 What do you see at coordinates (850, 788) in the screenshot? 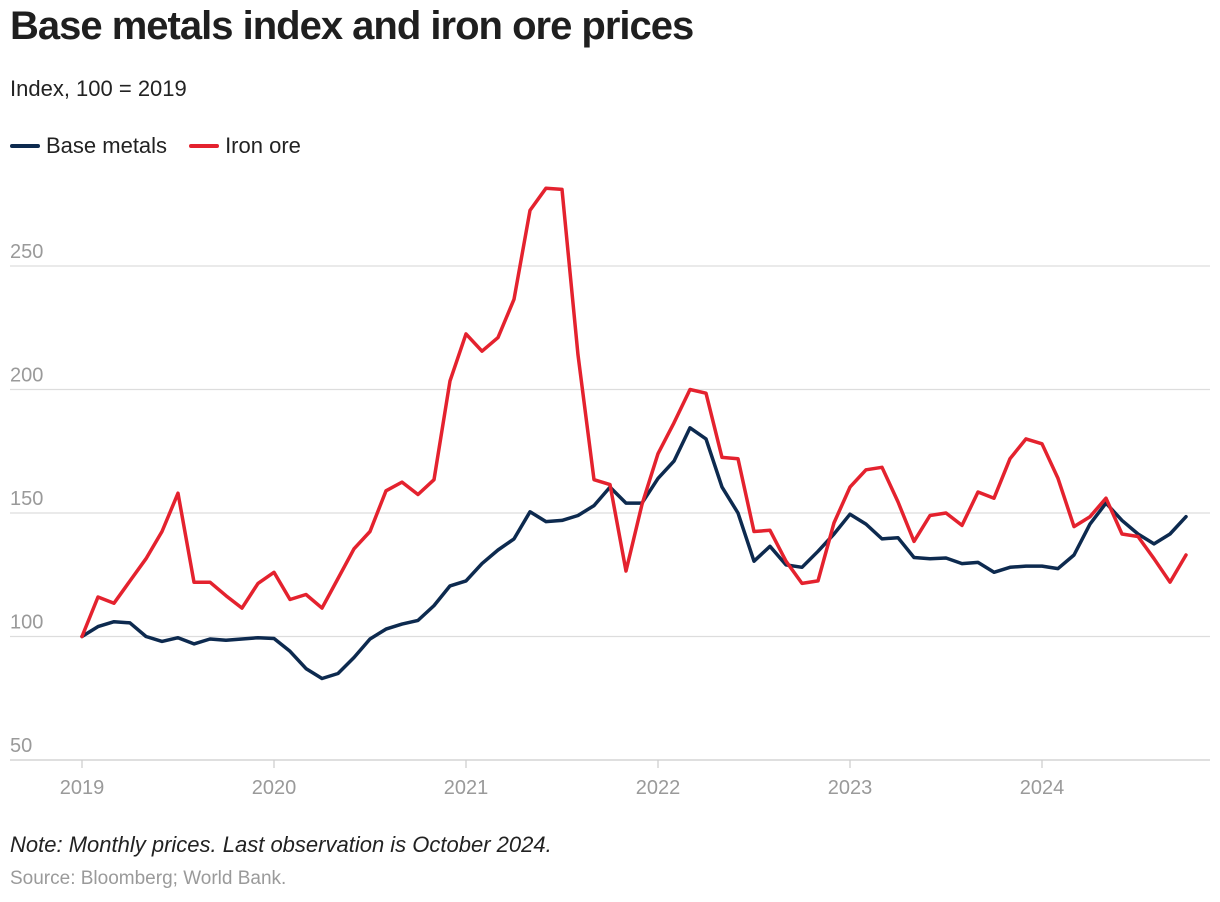
I see `x-tick-label-2023: 2023` at bounding box center [850, 788].